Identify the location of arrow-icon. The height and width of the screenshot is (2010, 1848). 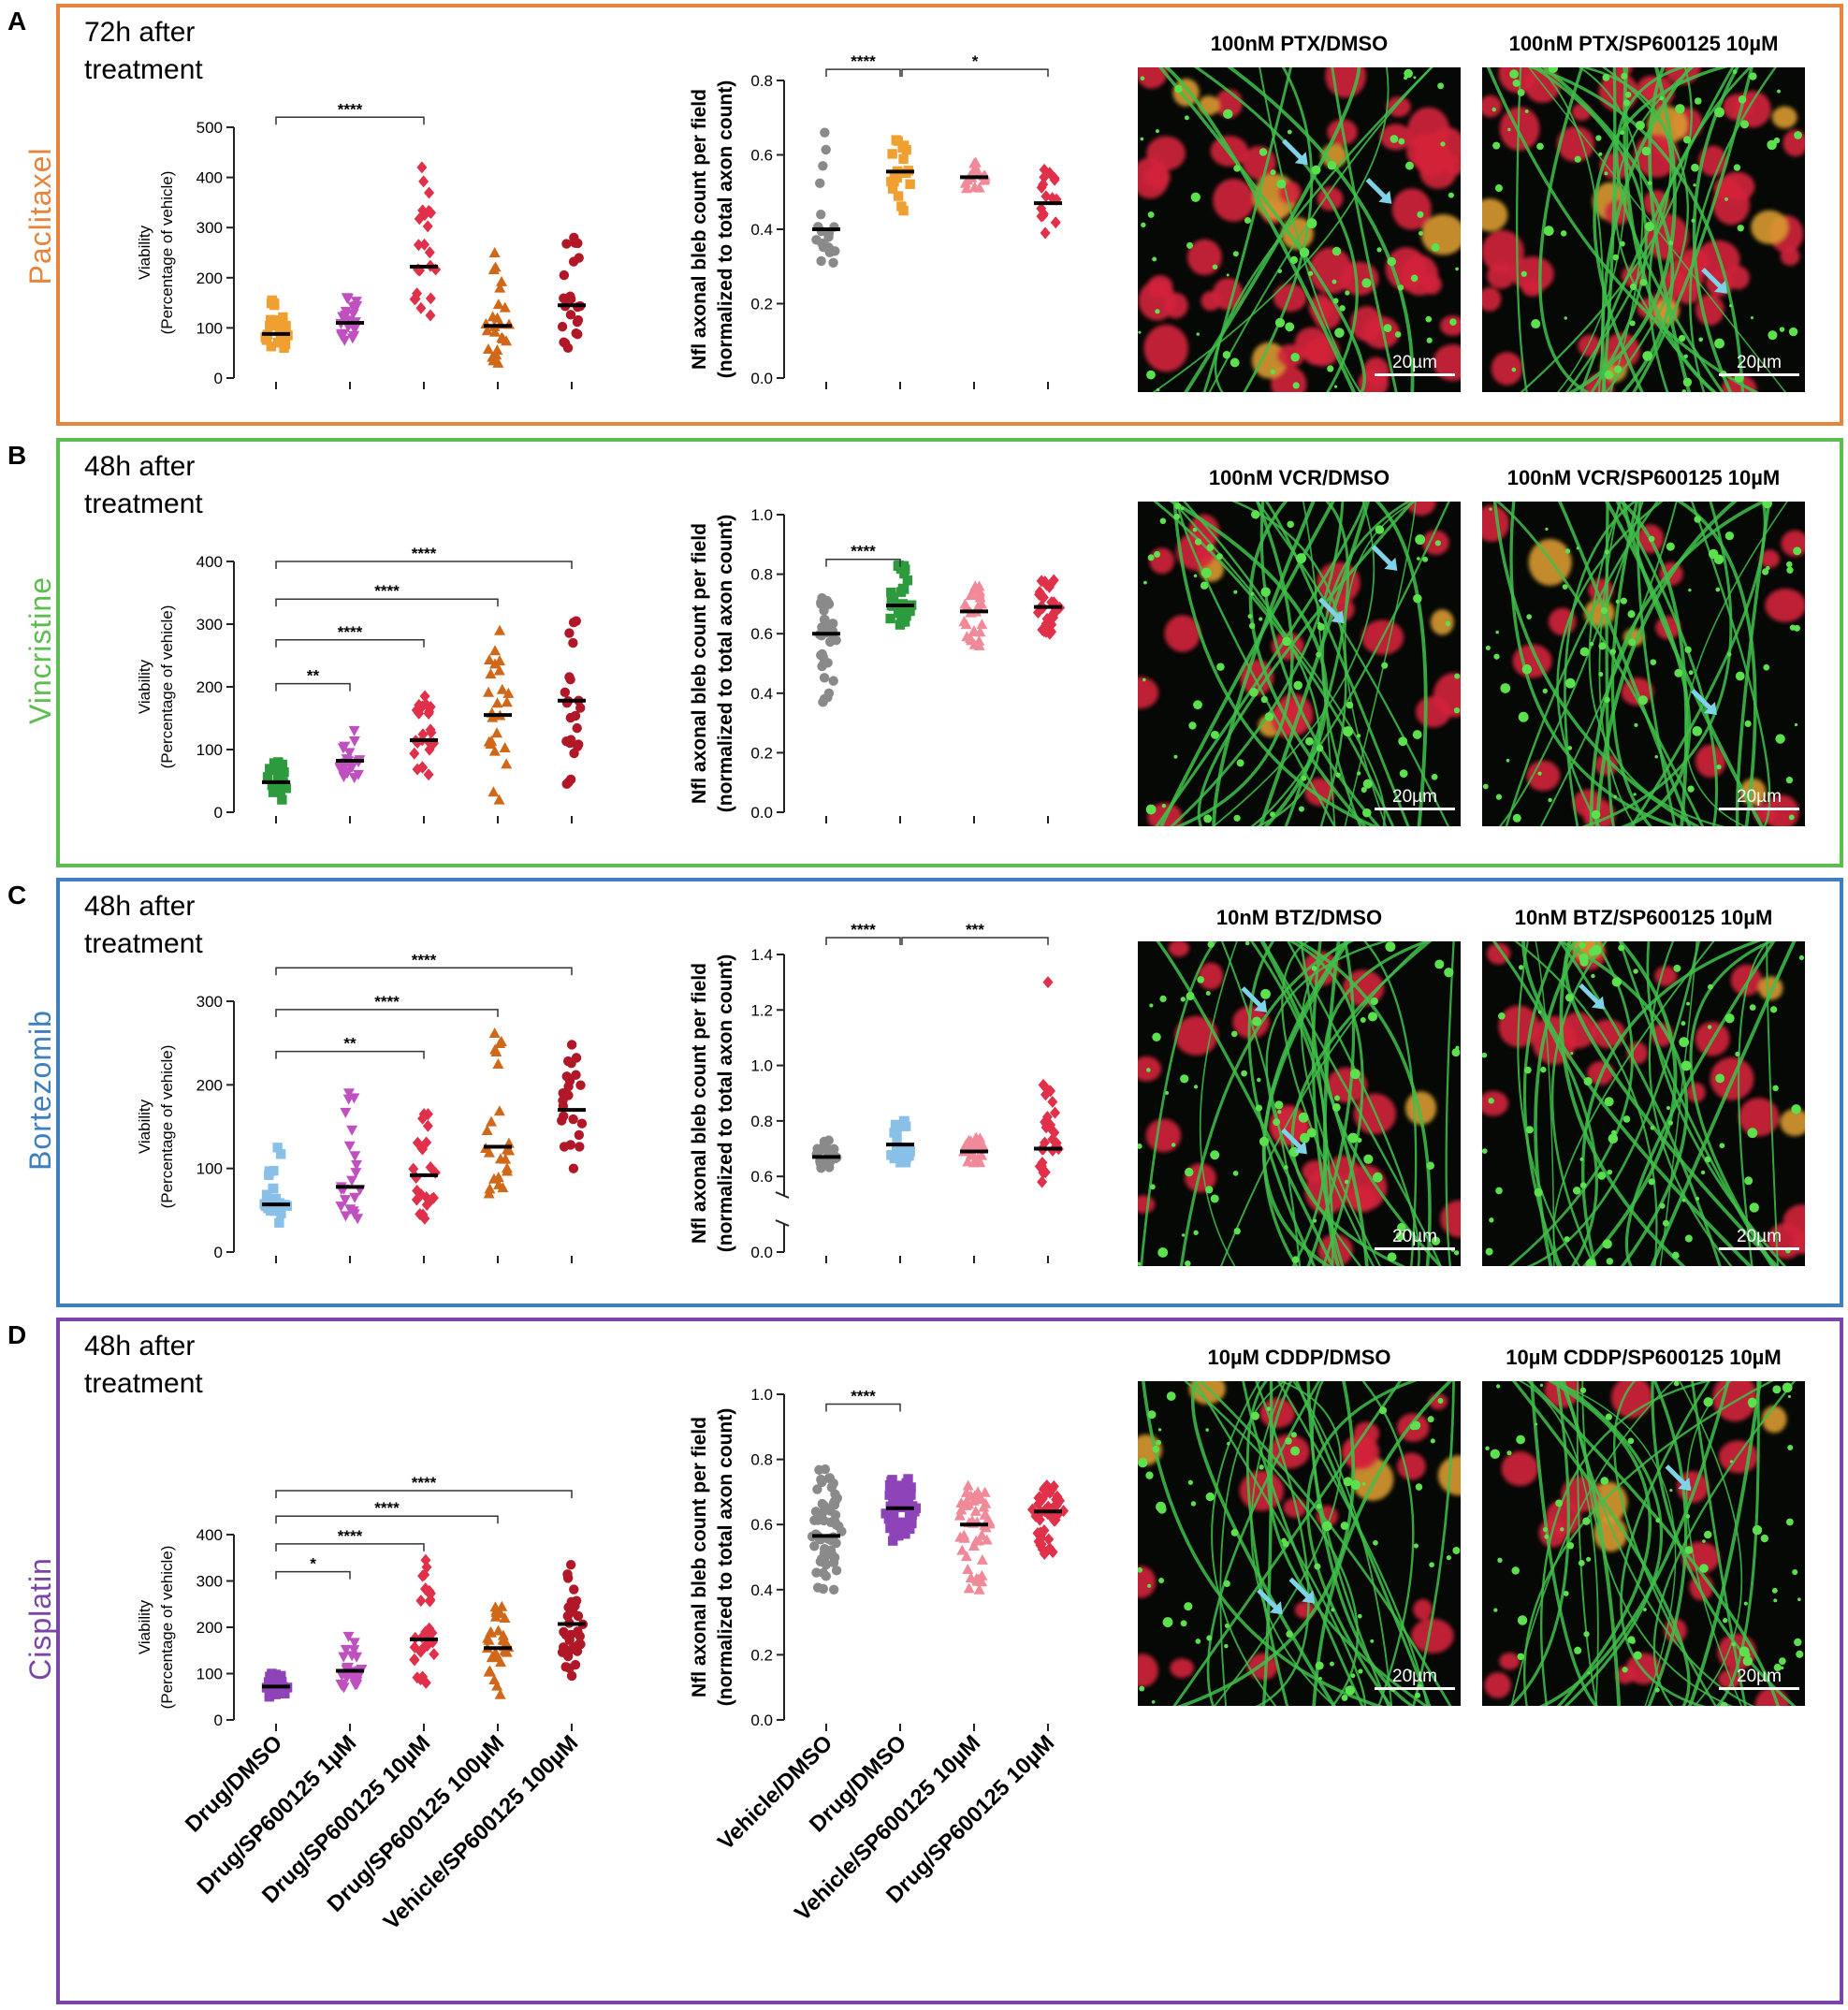
(1378, 191).